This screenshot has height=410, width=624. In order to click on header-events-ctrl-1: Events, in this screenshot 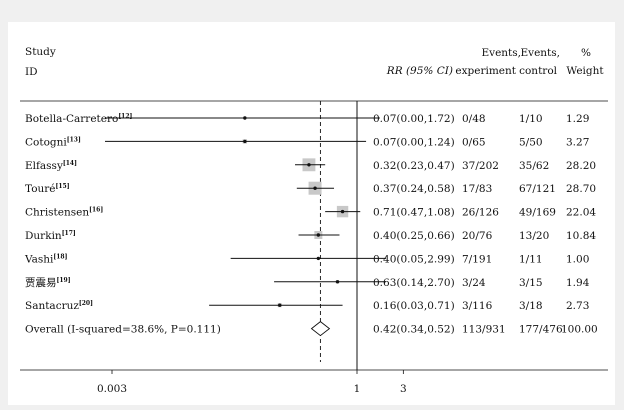, I will do `click(540, 53)`.